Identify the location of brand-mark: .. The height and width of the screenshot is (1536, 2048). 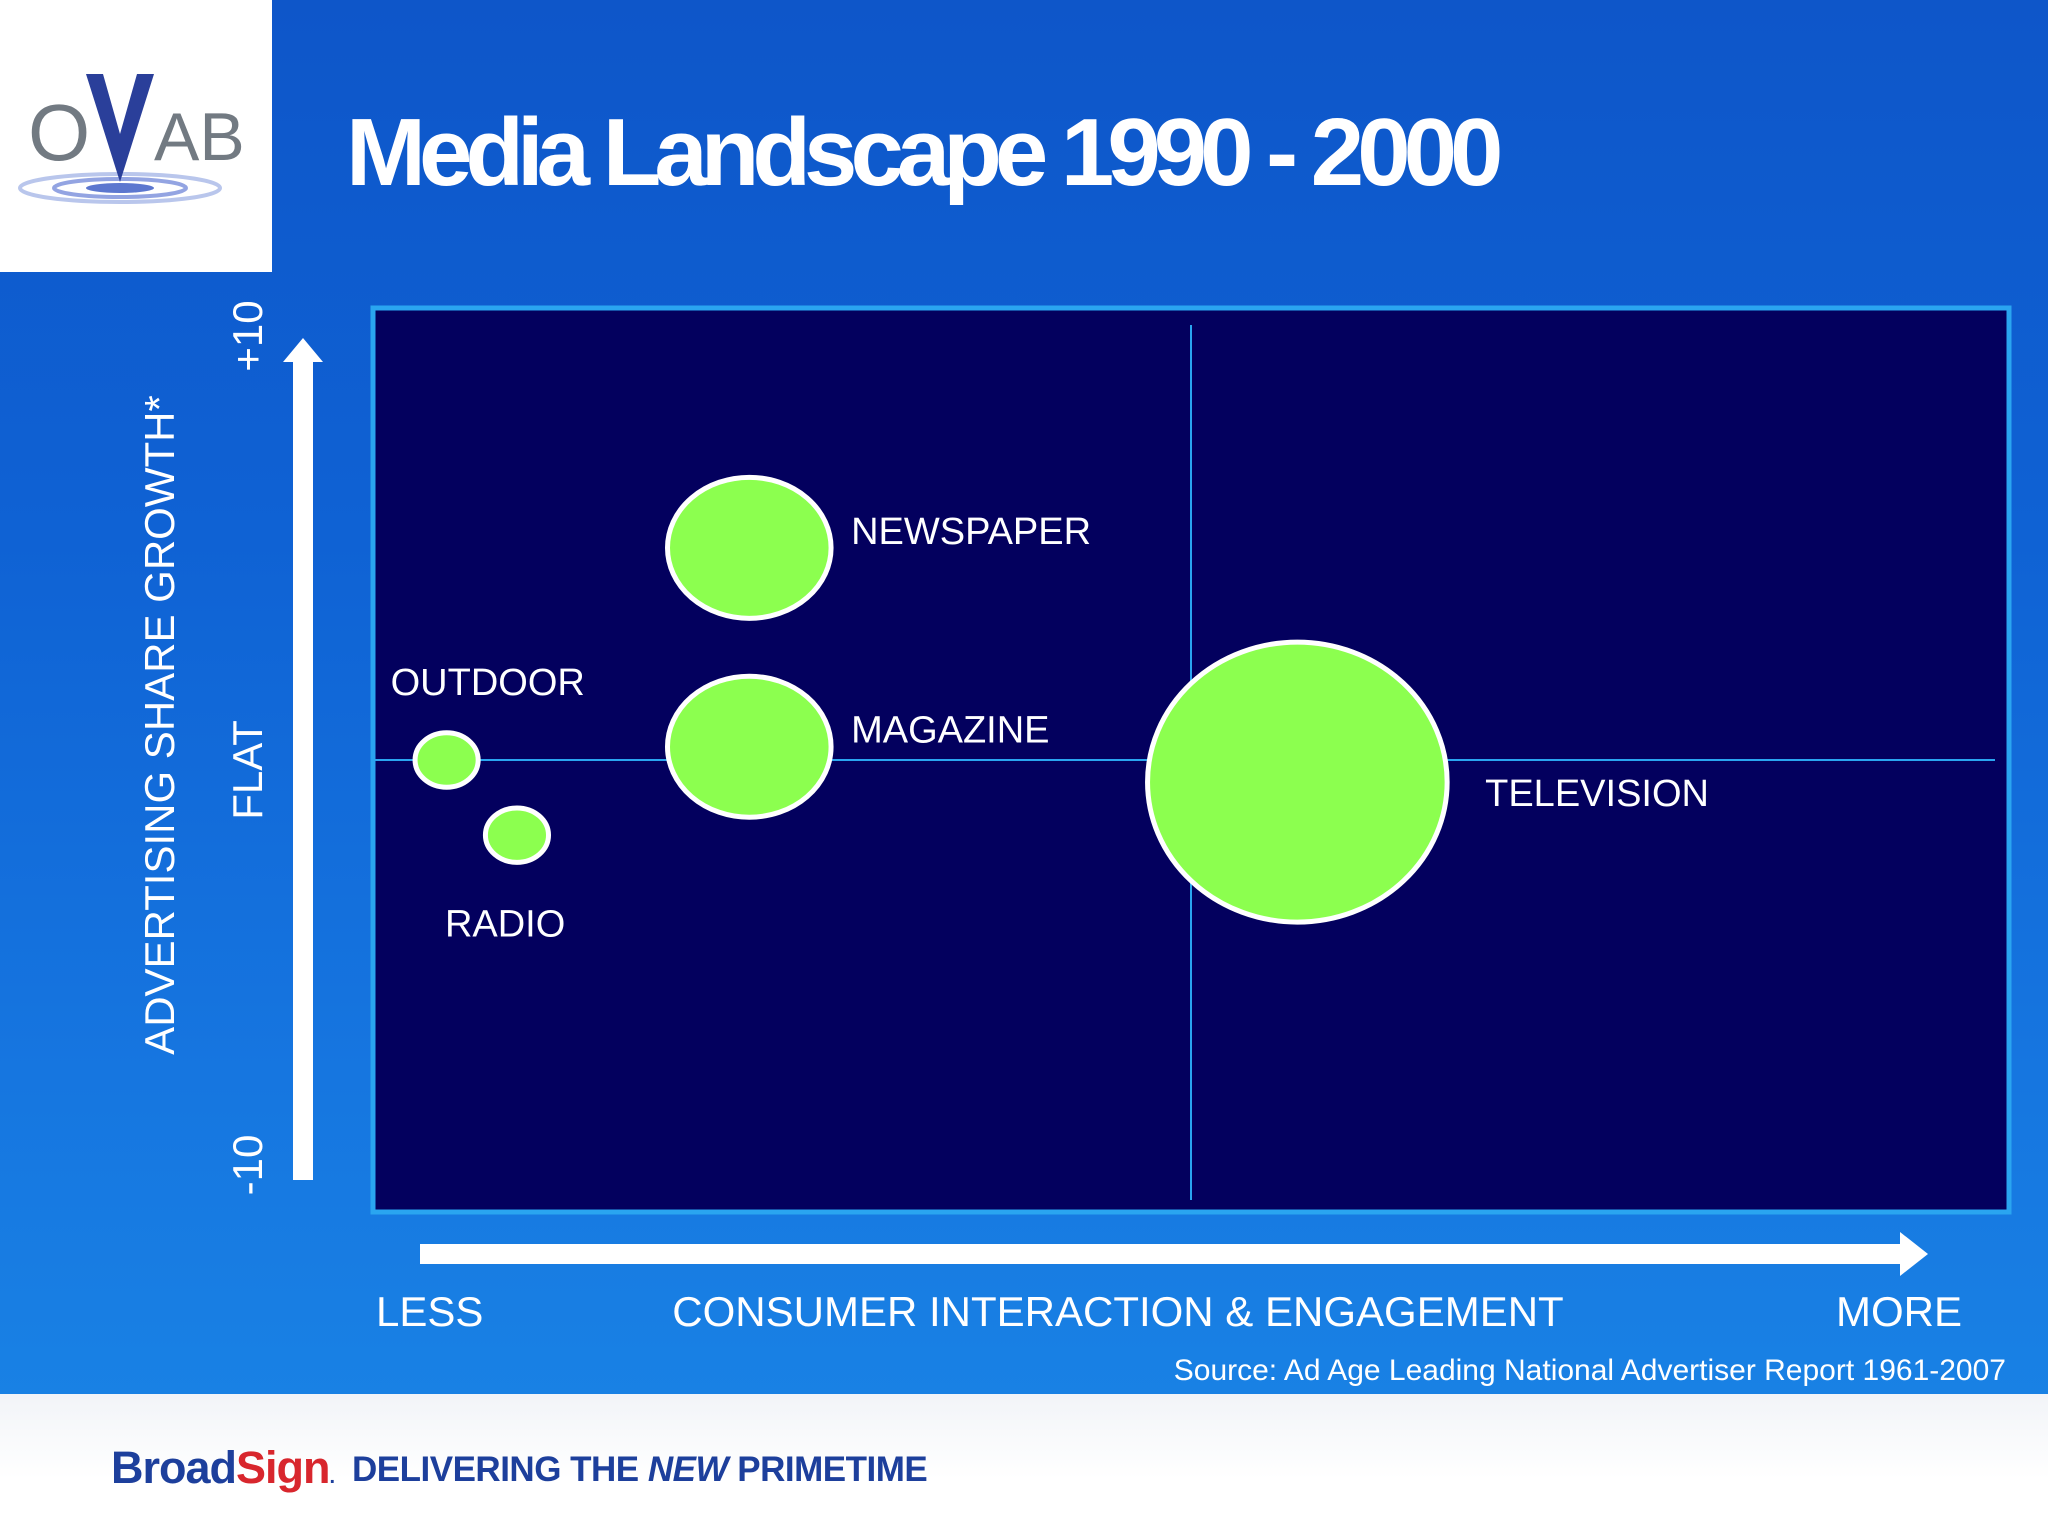
(332, 1477).